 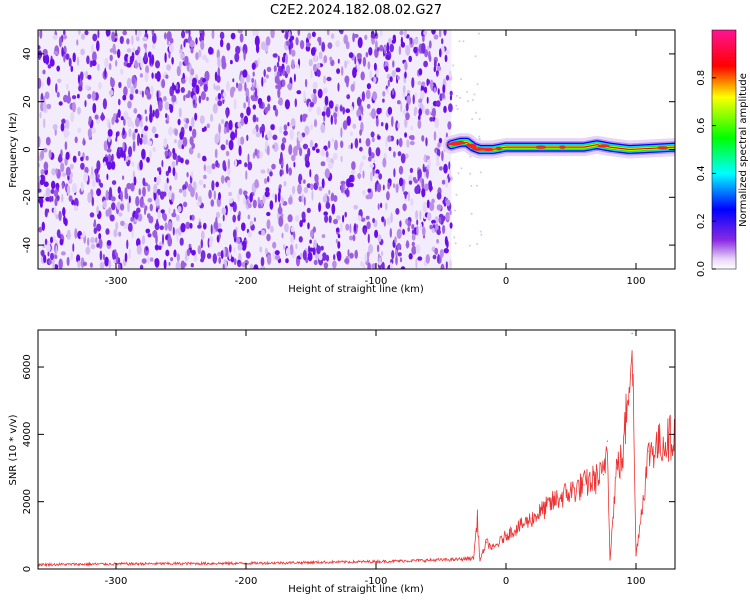 I want to click on colorbar-gradient, so click(x=724, y=149).